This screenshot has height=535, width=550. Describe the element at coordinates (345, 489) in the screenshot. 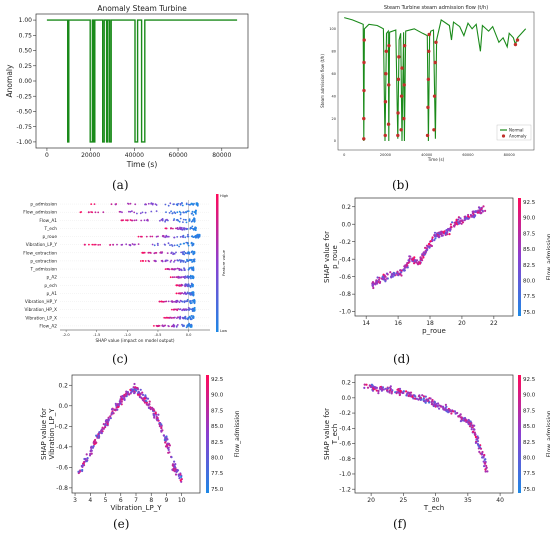

I see `y-tick-label: -1.2` at that location.